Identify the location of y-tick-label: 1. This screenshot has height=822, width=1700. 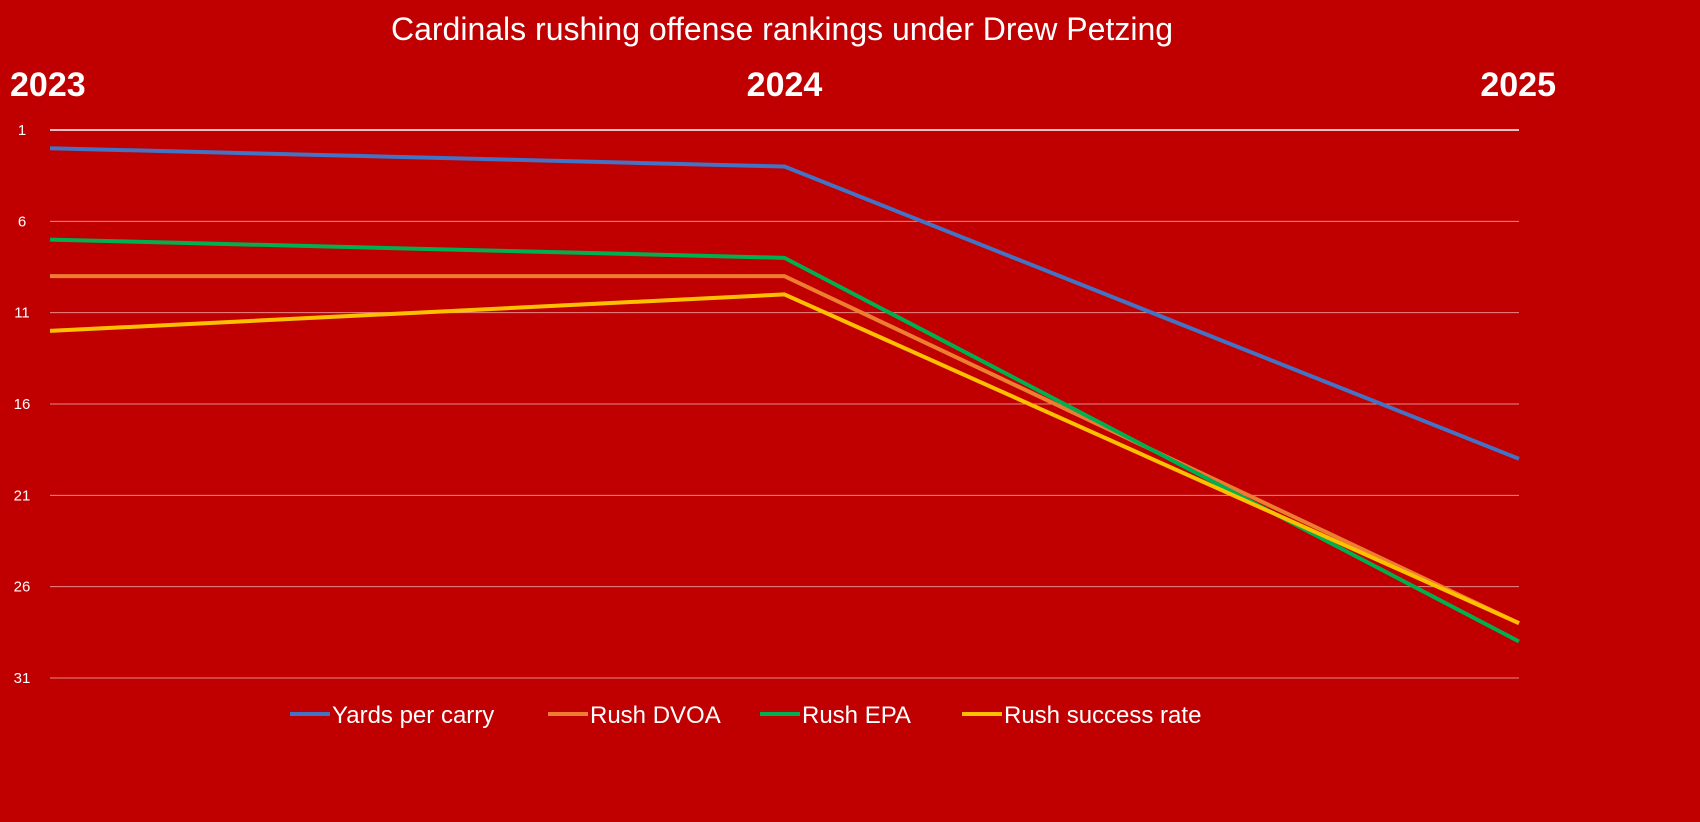
(22, 130).